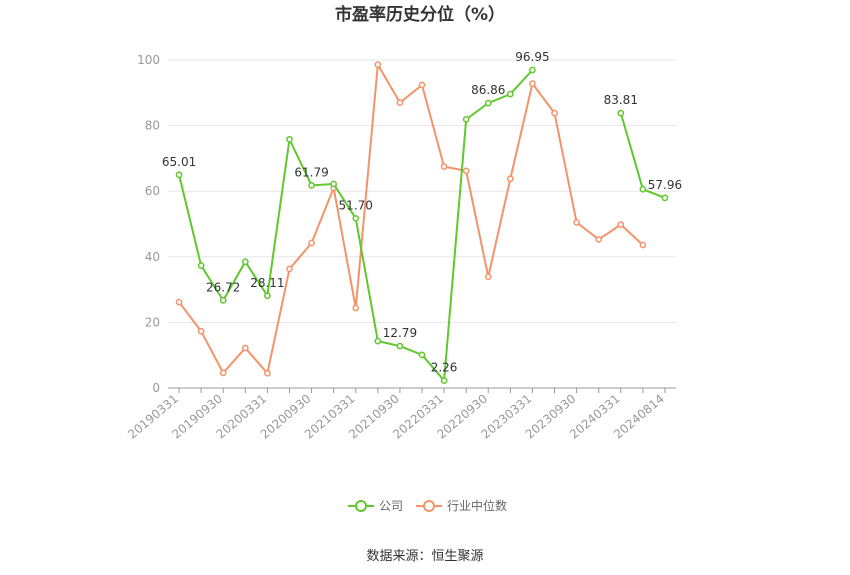 This screenshot has width=850, height=575. I want to click on data-label: 51.70, so click(356, 205).